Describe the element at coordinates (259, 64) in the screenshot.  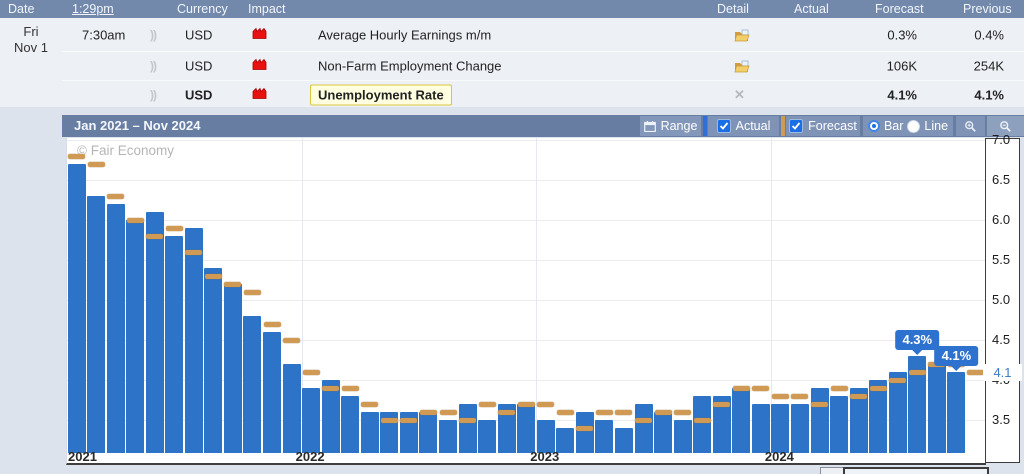
I see `high-impact-icon` at that location.